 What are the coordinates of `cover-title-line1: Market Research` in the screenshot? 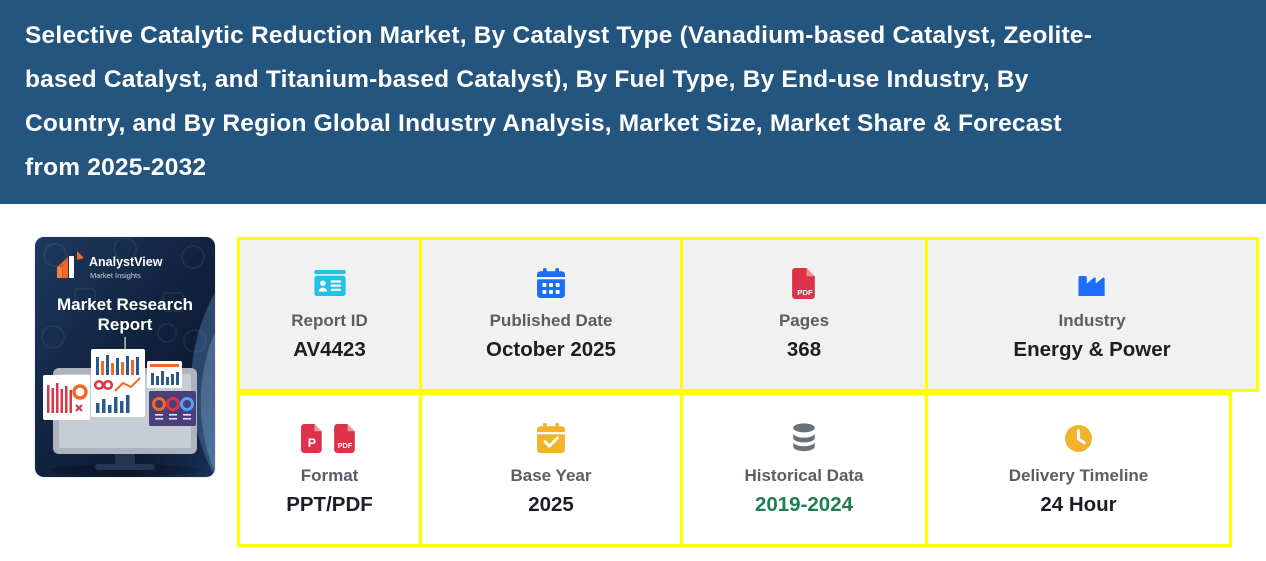 It's located at (125, 304).